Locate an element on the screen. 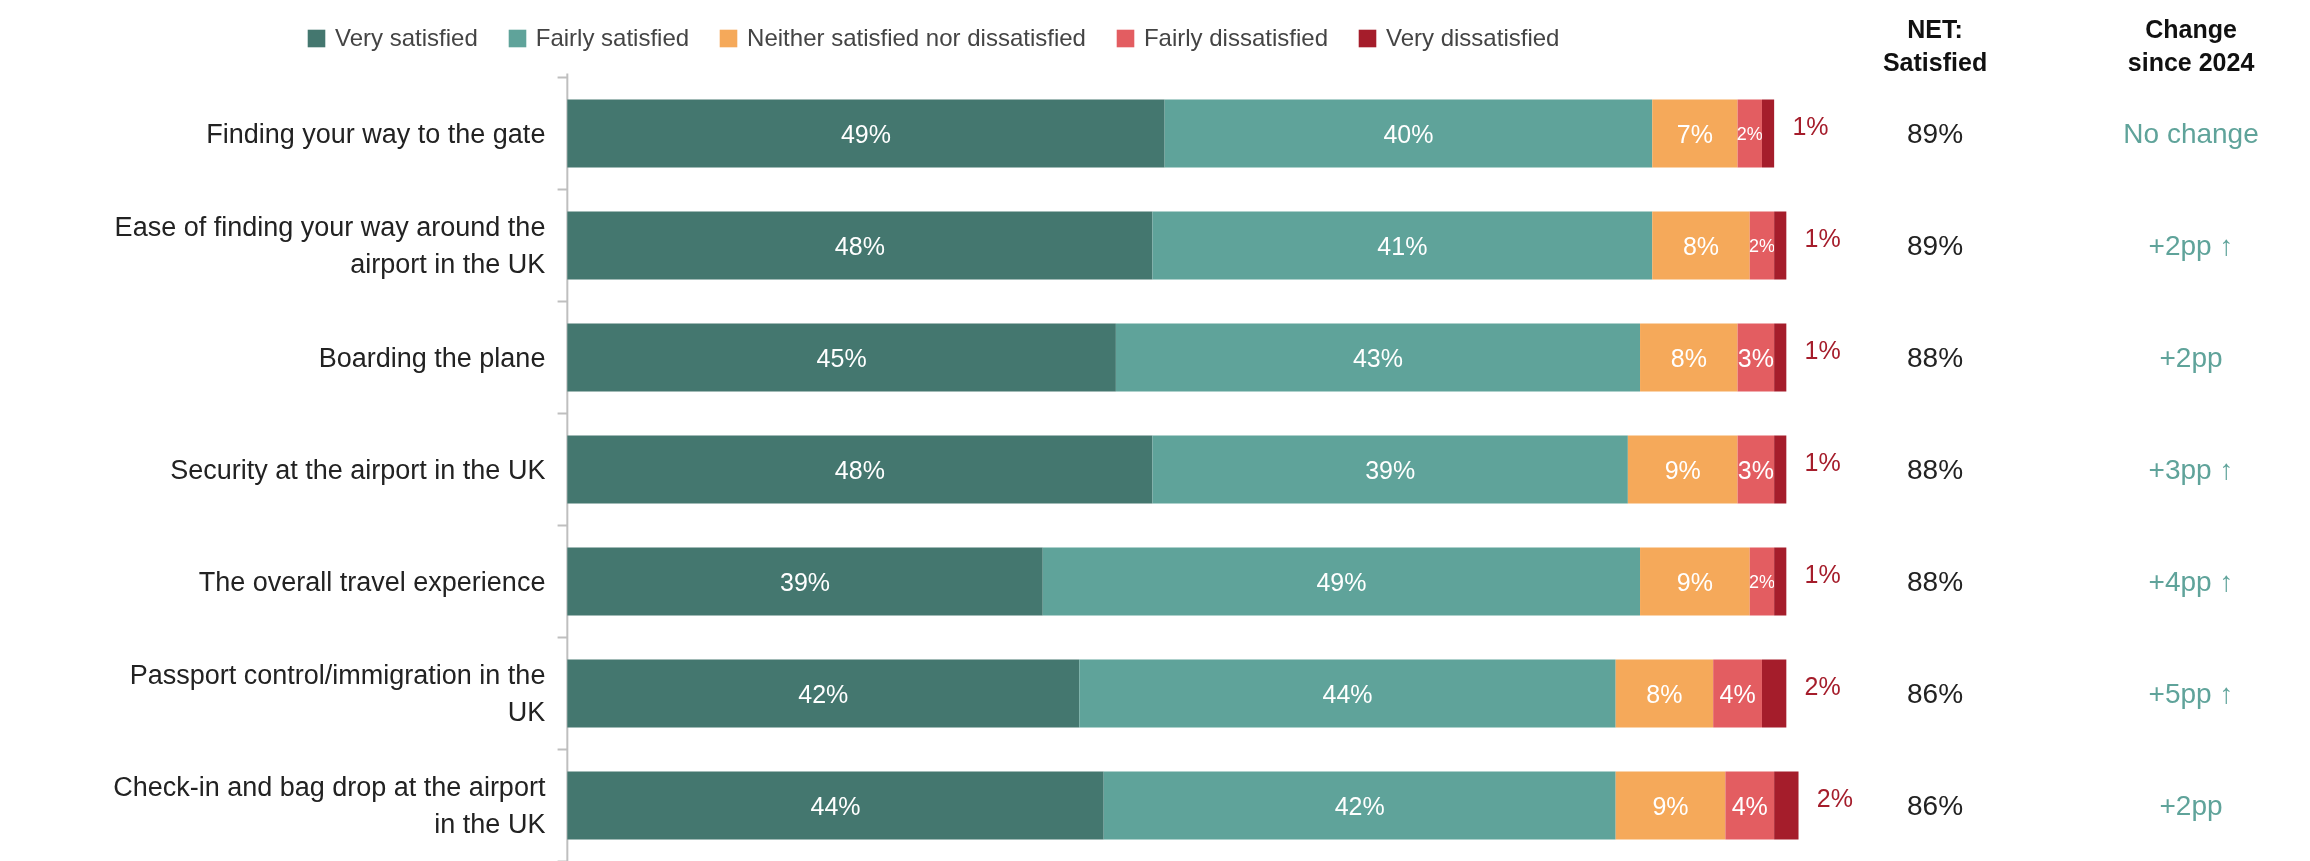 The width and height of the screenshot is (2310, 861). y-tick-label: Check-in and bag drop at the airport in the UK is located at coordinates (329, 805).